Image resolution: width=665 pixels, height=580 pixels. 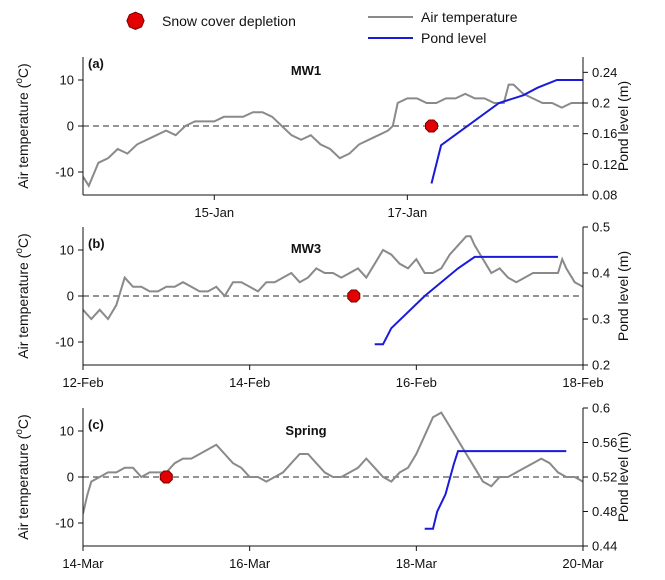 I want to click on legend-item-temp: Air temperature, so click(x=443, y=17).